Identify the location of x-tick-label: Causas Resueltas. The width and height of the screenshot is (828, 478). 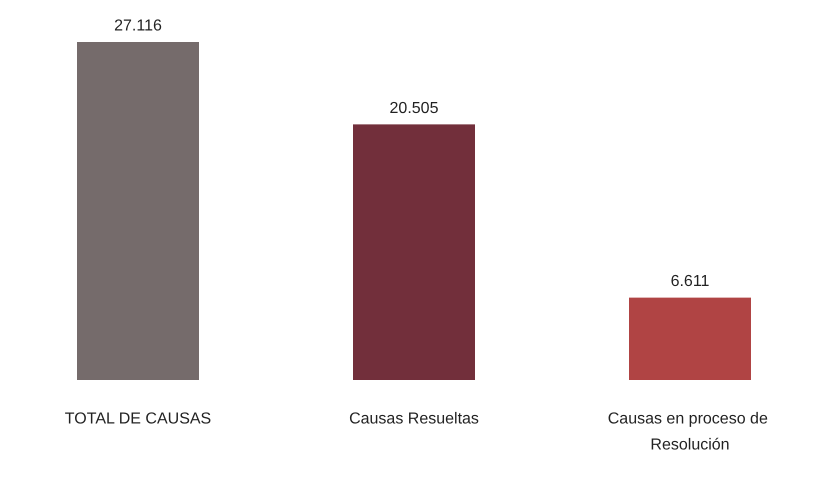
(414, 419).